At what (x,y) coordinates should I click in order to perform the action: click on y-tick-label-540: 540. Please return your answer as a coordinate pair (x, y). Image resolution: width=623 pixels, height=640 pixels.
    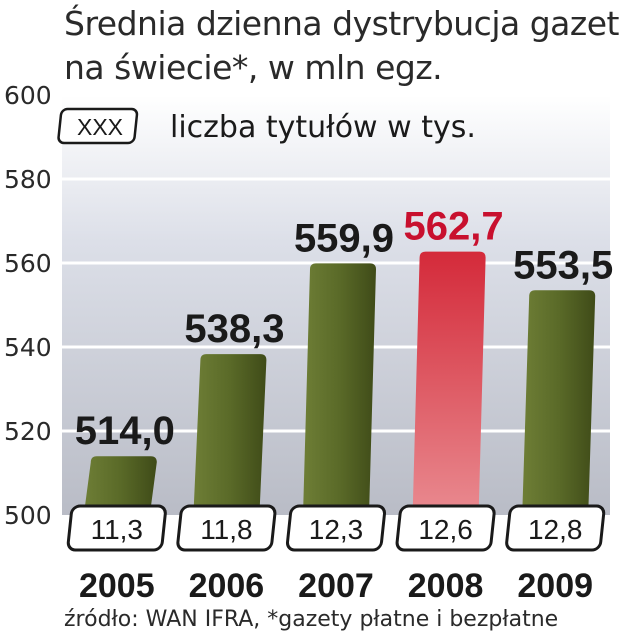
    Looking at the image, I should click on (28, 347).